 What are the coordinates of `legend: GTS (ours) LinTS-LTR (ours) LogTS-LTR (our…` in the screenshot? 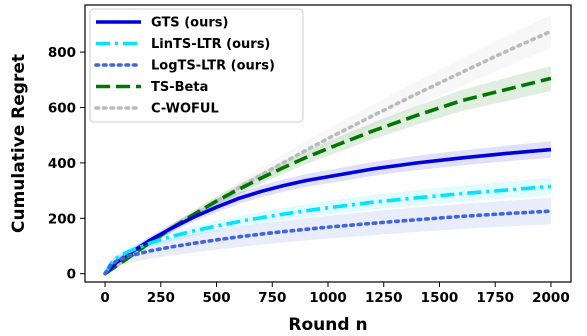 It's located at (196, 65).